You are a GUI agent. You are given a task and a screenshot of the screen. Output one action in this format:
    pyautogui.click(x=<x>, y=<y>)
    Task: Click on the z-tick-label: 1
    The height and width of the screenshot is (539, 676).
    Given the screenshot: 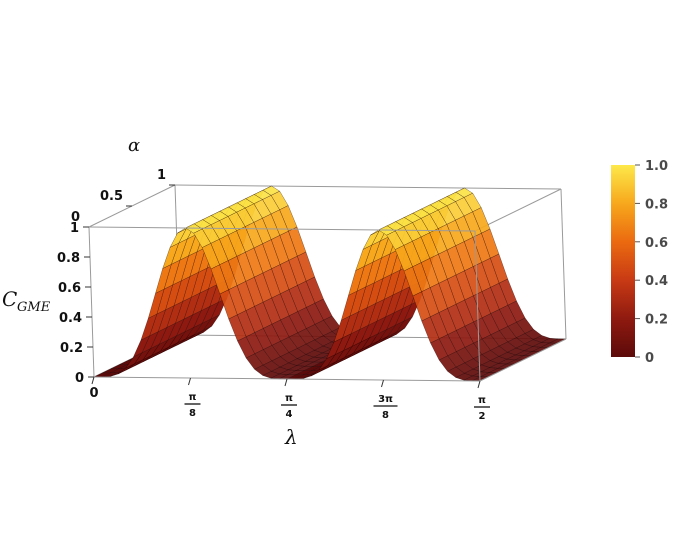 What is the action you would take?
    pyautogui.click(x=74, y=228)
    